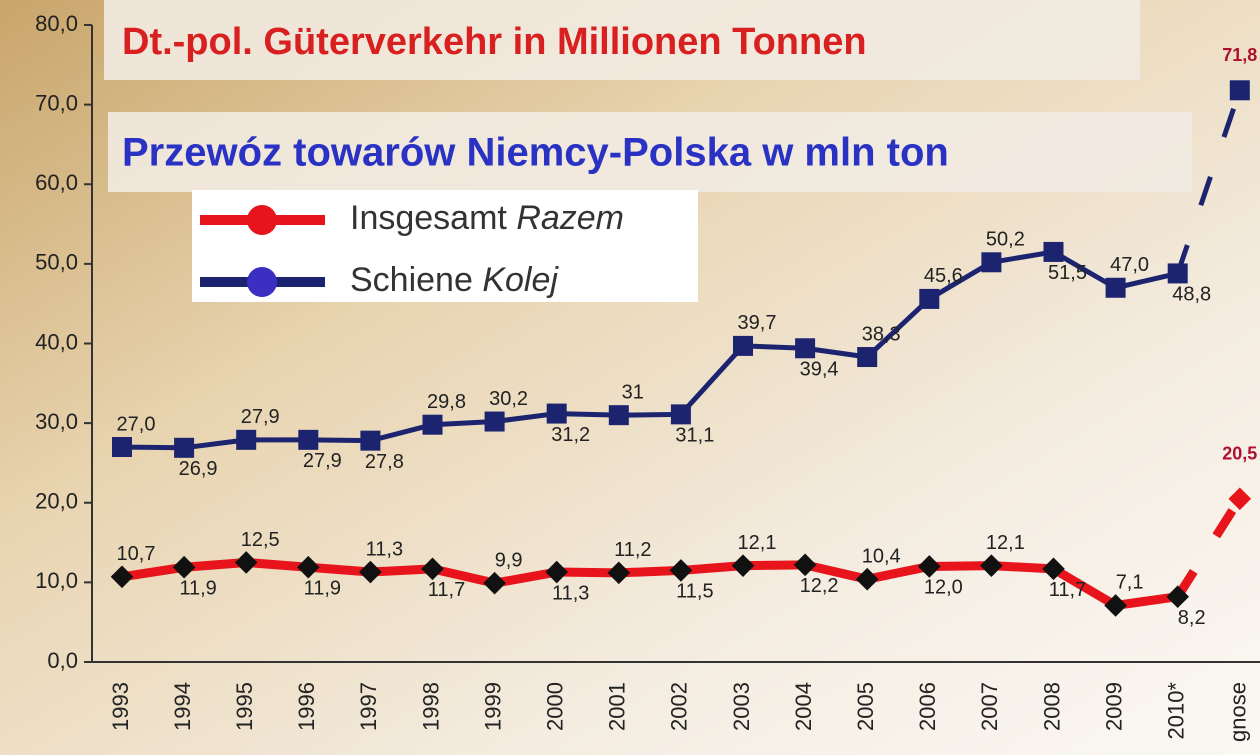 This screenshot has height=755, width=1260. Describe the element at coordinates (943, 276) in the screenshot. I see `value-label: 45,6` at that location.